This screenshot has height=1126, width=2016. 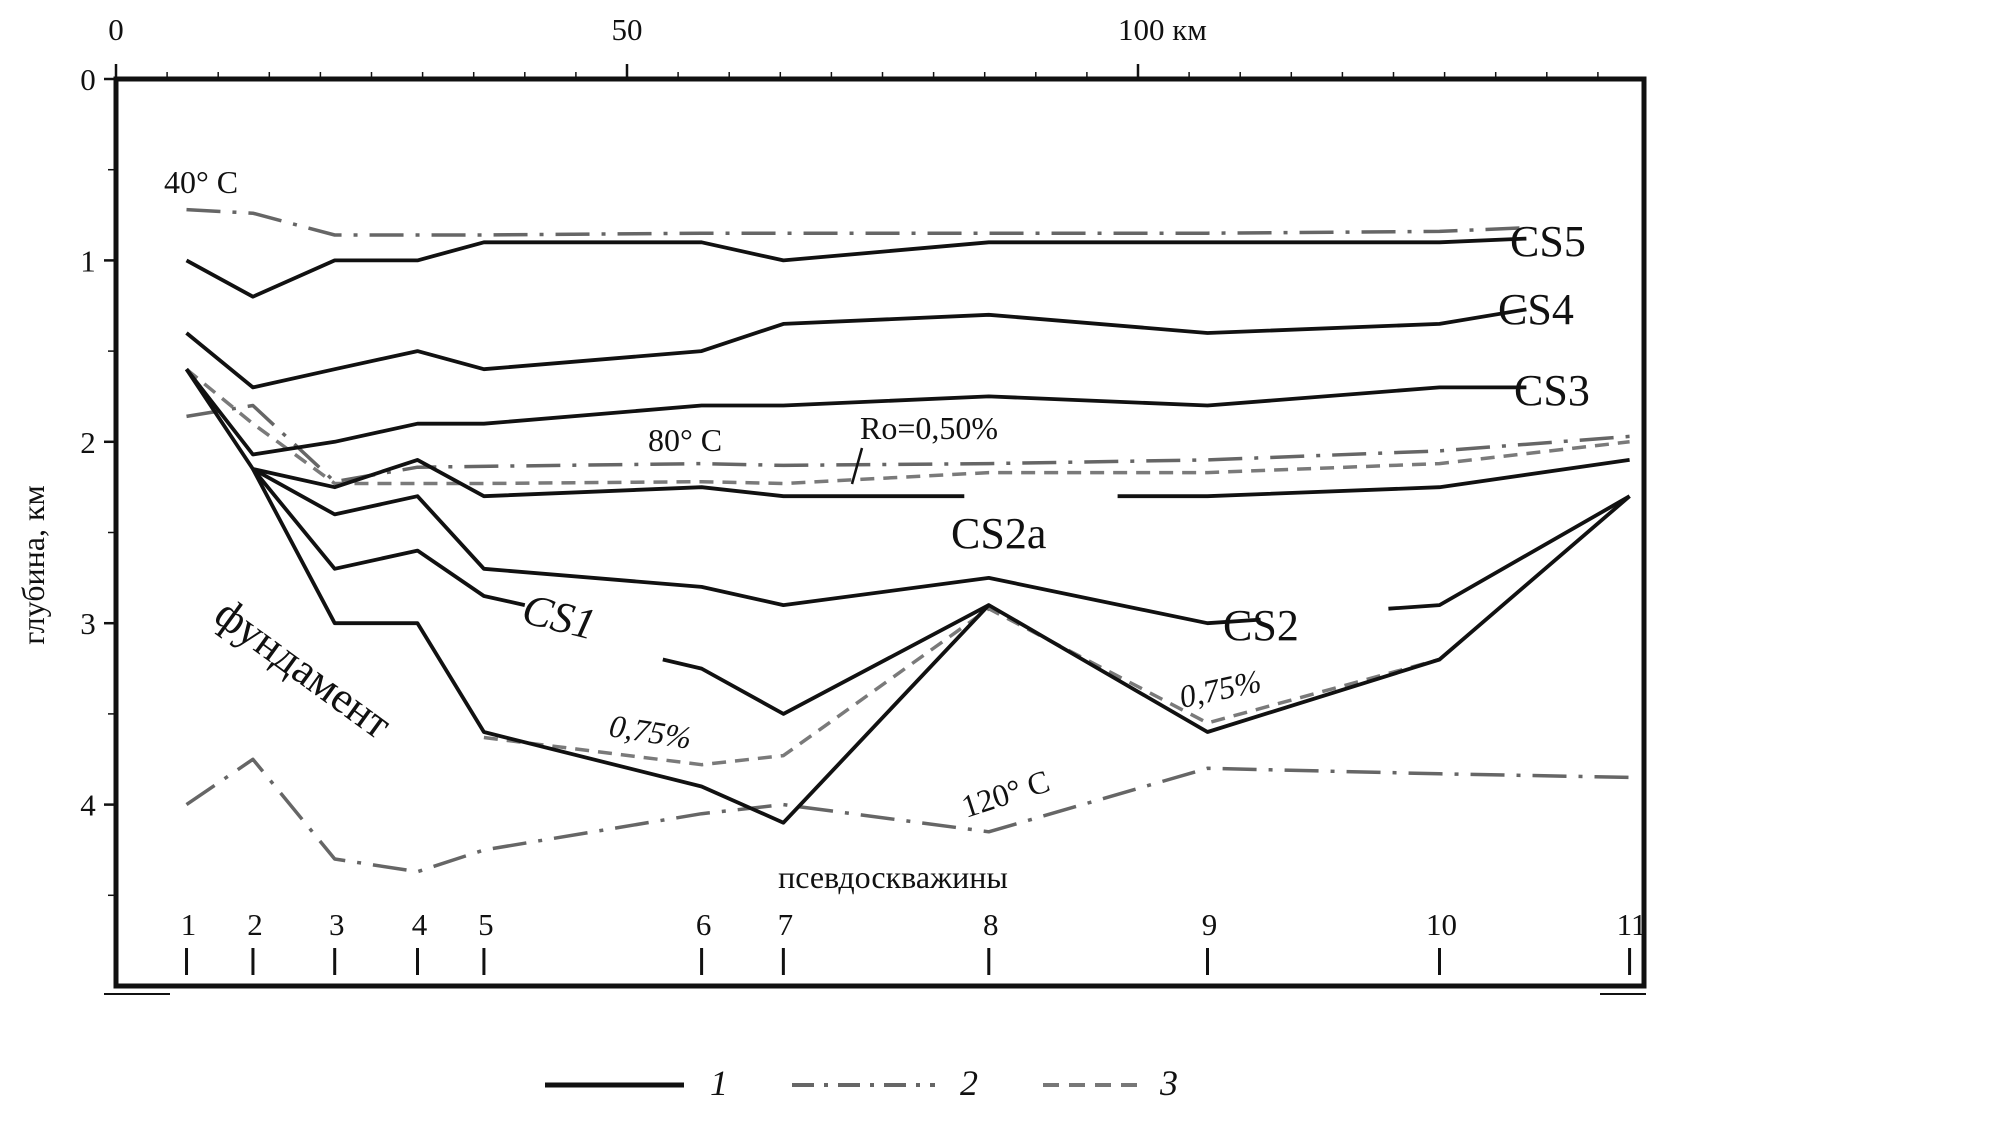 I want to click on x-axis-ticks: 0 50 100 км, so click(x=853, y=45).